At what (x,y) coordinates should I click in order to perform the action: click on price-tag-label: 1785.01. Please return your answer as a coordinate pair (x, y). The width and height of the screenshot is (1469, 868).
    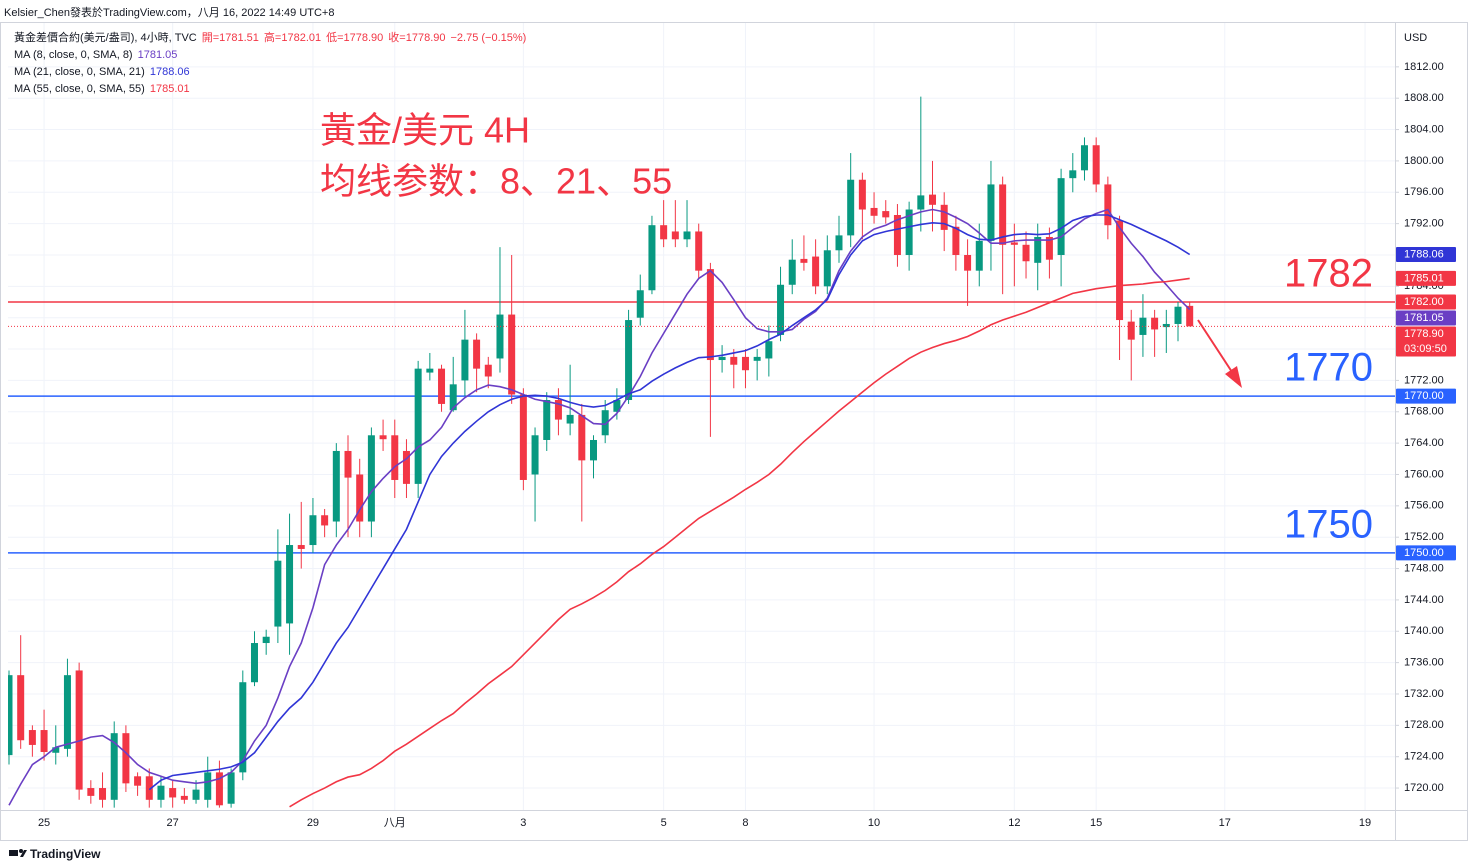
    Looking at the image, I should click on (1424, 278).